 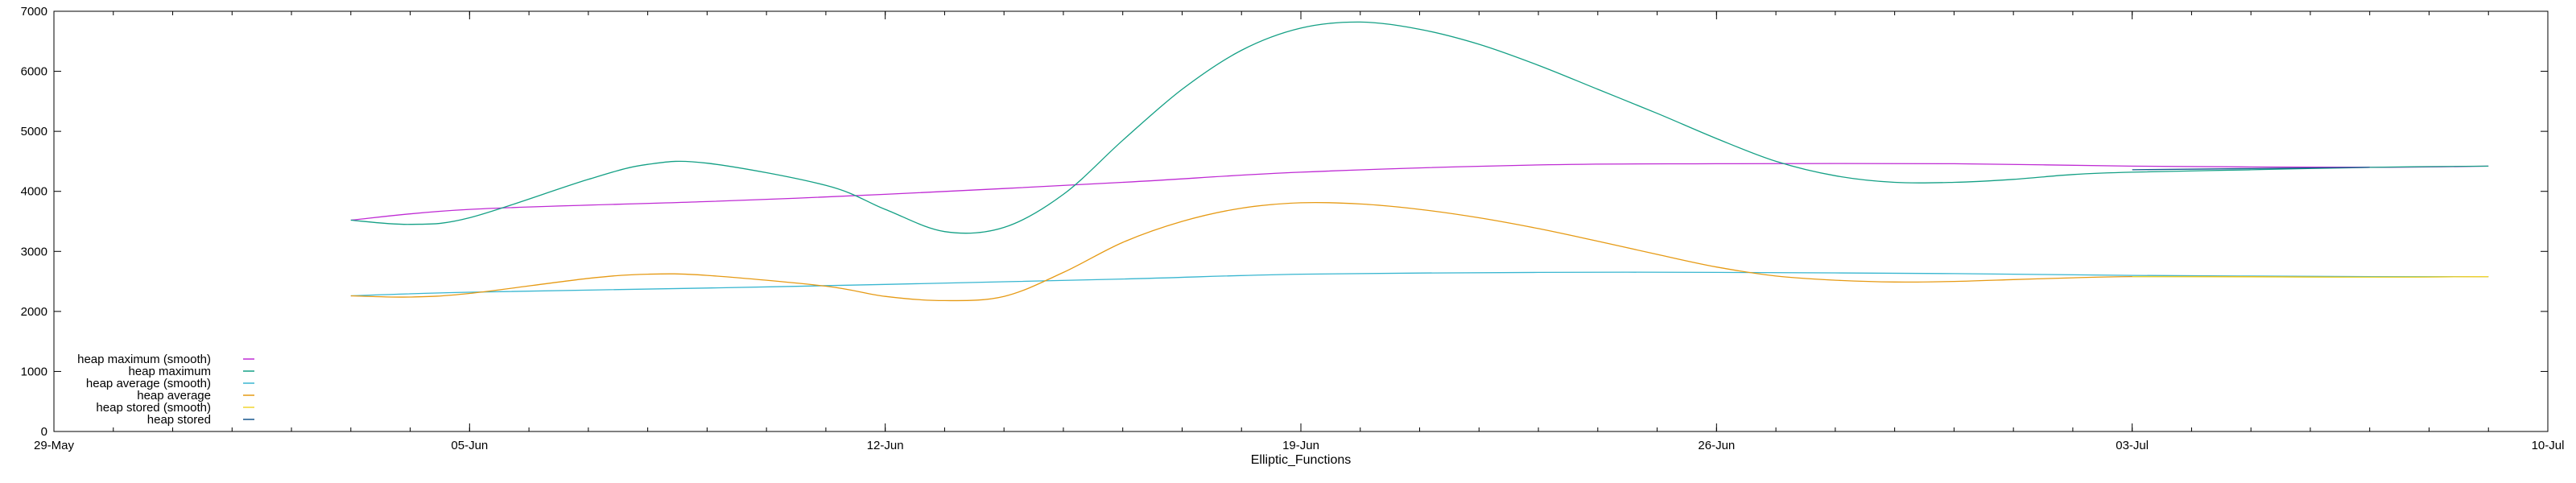 I want to click on x-tick-label: 10-Jul, so click(x=2548, y=445).